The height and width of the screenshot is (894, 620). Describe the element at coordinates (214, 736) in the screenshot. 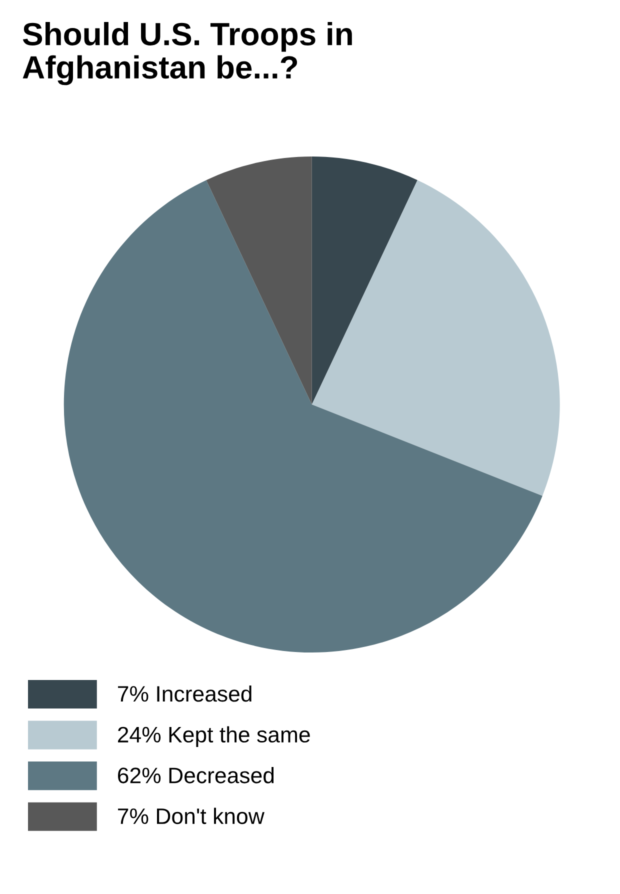

I see `legend-label: 24% Kept the same` at that location.